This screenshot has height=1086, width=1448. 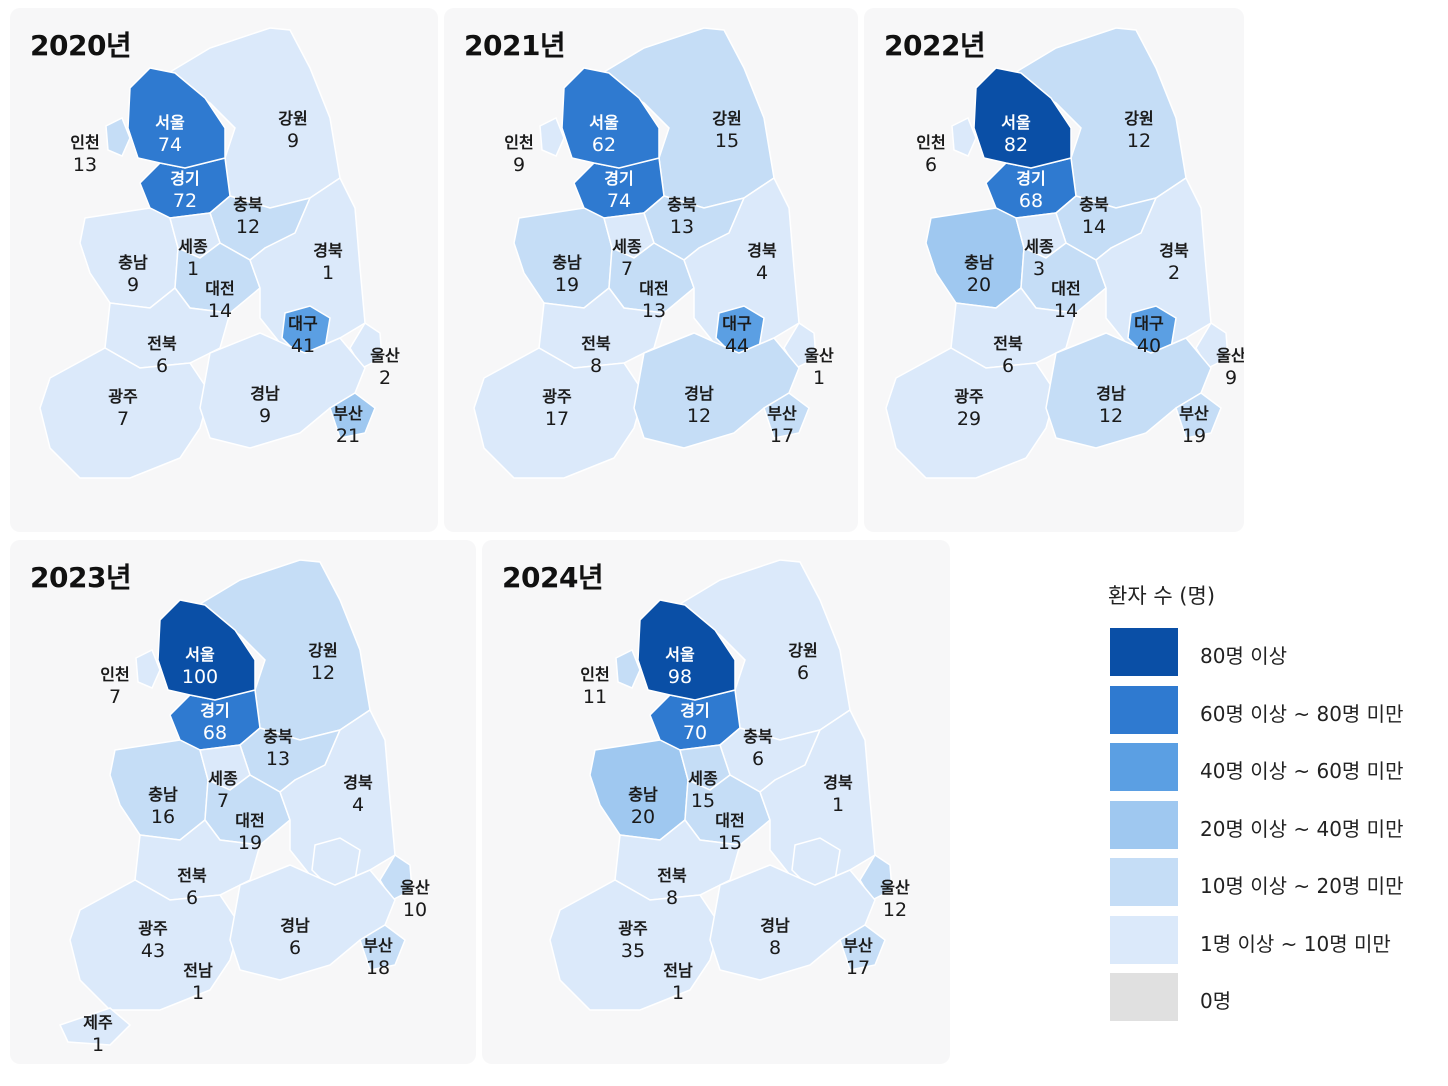 What do you see at coordinates (377, 957) in the screenshot?
I see `region-label: 부산 18` at bounding box center [377, 957].